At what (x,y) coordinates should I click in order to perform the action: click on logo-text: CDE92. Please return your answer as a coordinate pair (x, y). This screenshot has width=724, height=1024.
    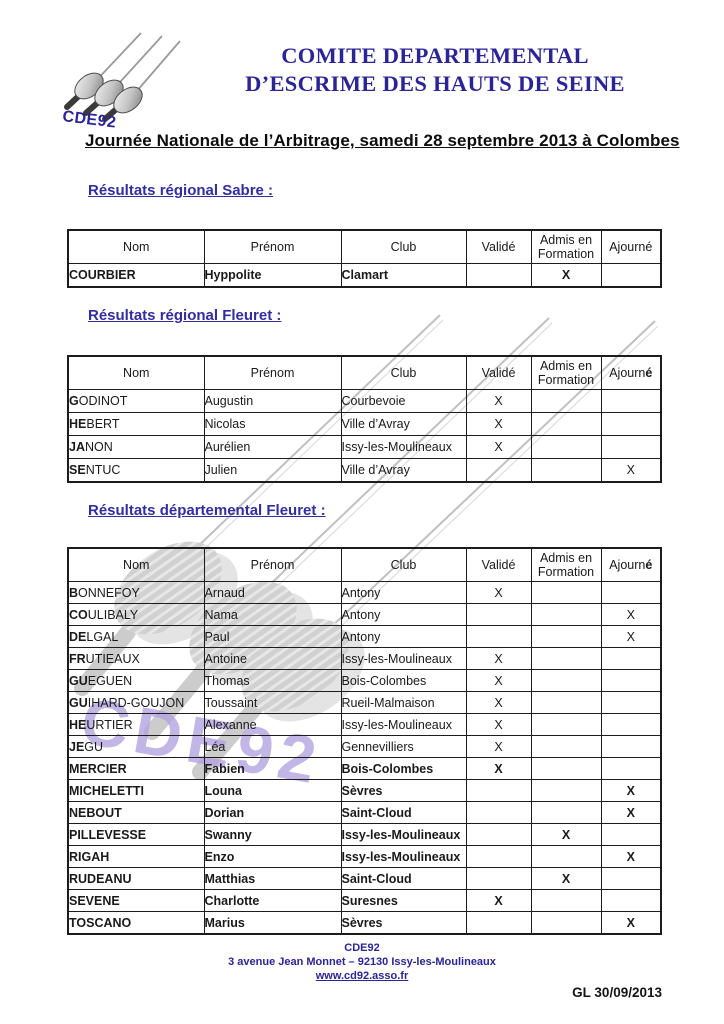
    Looking at the image, I should click on (90, 118).